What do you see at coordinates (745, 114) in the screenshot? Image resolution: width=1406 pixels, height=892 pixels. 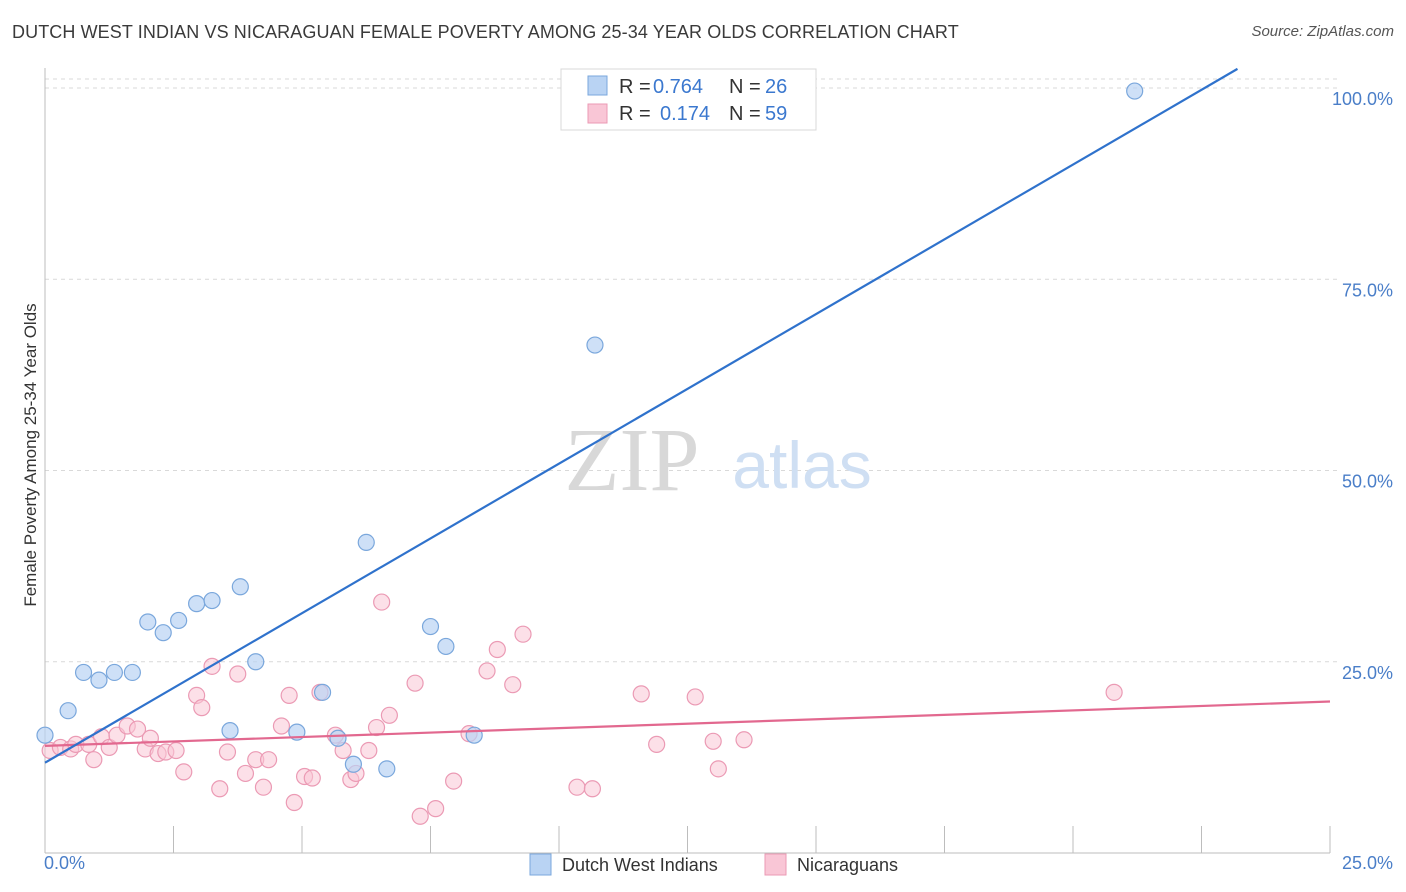 I see `legend-n-label-2: N =` at bounding box center [745, 114].